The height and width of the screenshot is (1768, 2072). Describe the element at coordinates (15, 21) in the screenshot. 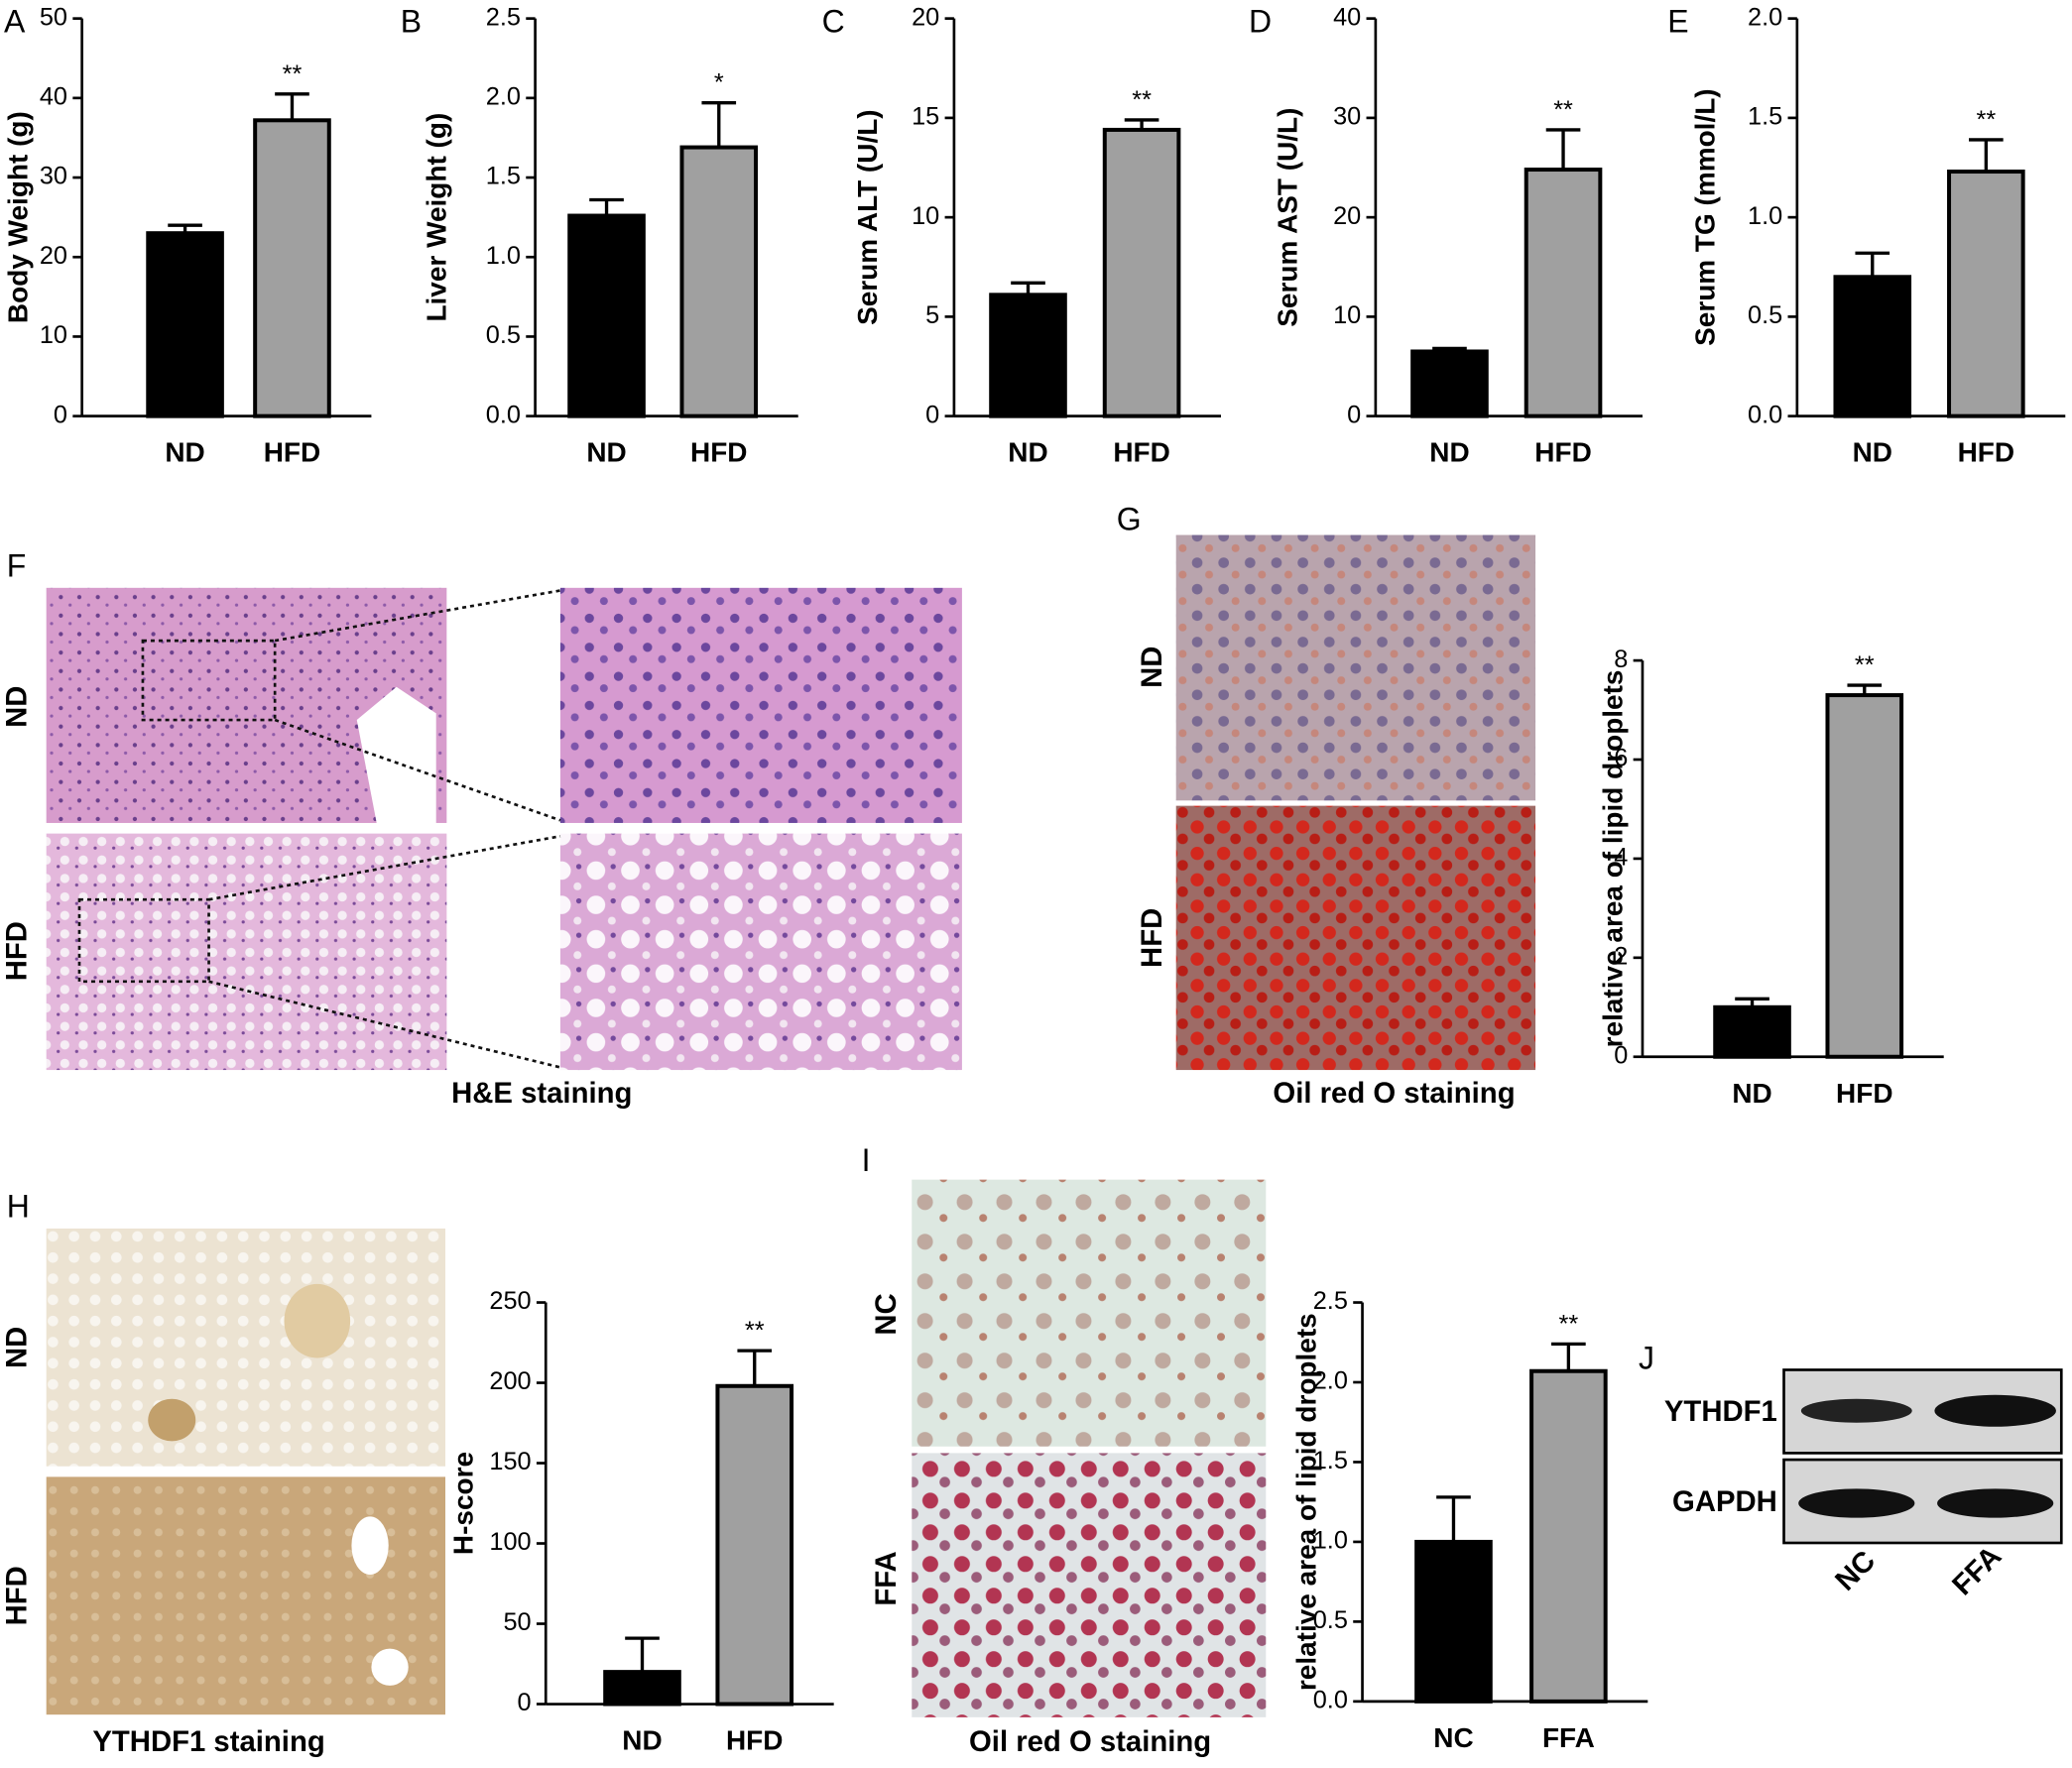

I see `panel-letter: A` at that location.